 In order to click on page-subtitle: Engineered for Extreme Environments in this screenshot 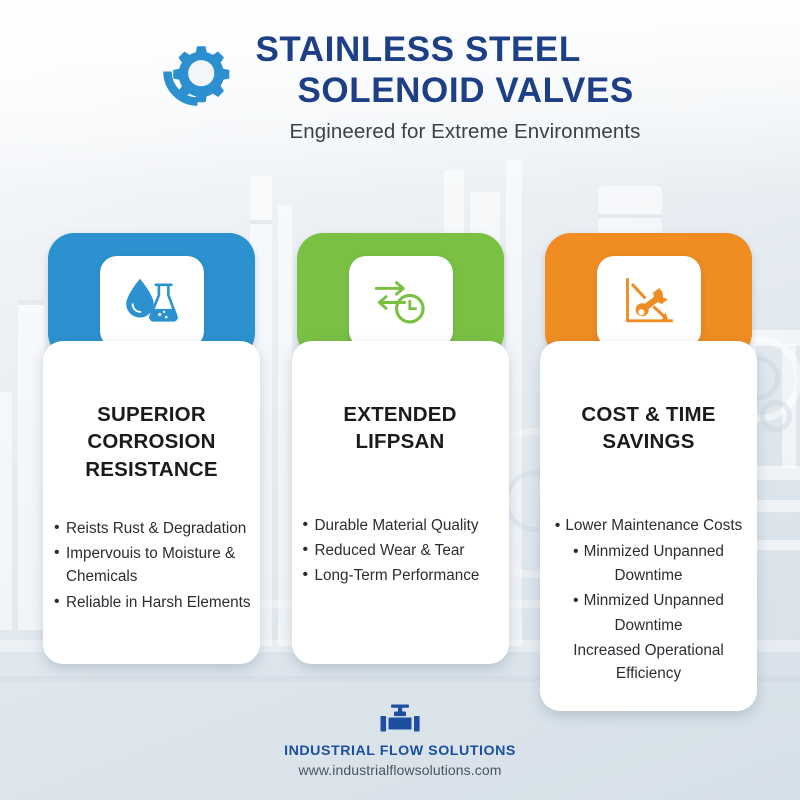, I will do `click(465, 132)`.